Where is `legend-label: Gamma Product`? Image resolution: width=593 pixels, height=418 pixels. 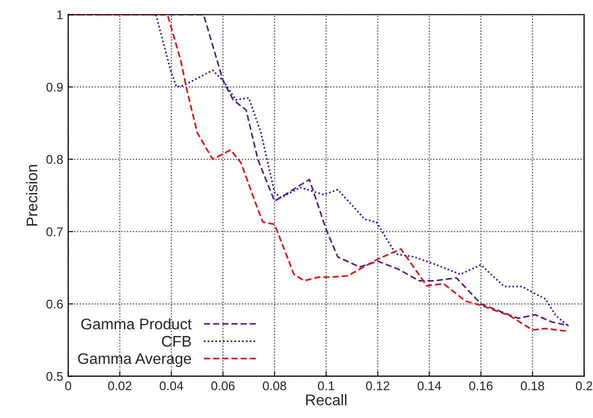
legend-label: Gamma Product is located at coordinates (136, 324).